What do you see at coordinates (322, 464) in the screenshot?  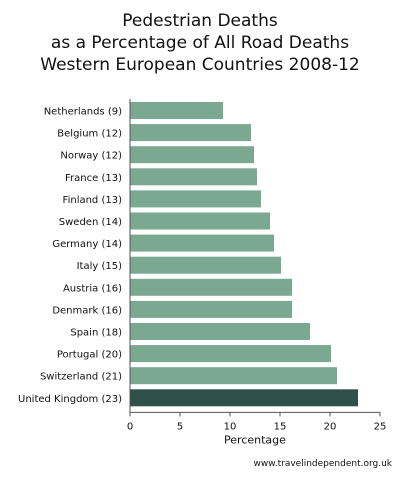 I see `source-credit: www.travelindependent.org.uk` at bounding box center [322, 464].